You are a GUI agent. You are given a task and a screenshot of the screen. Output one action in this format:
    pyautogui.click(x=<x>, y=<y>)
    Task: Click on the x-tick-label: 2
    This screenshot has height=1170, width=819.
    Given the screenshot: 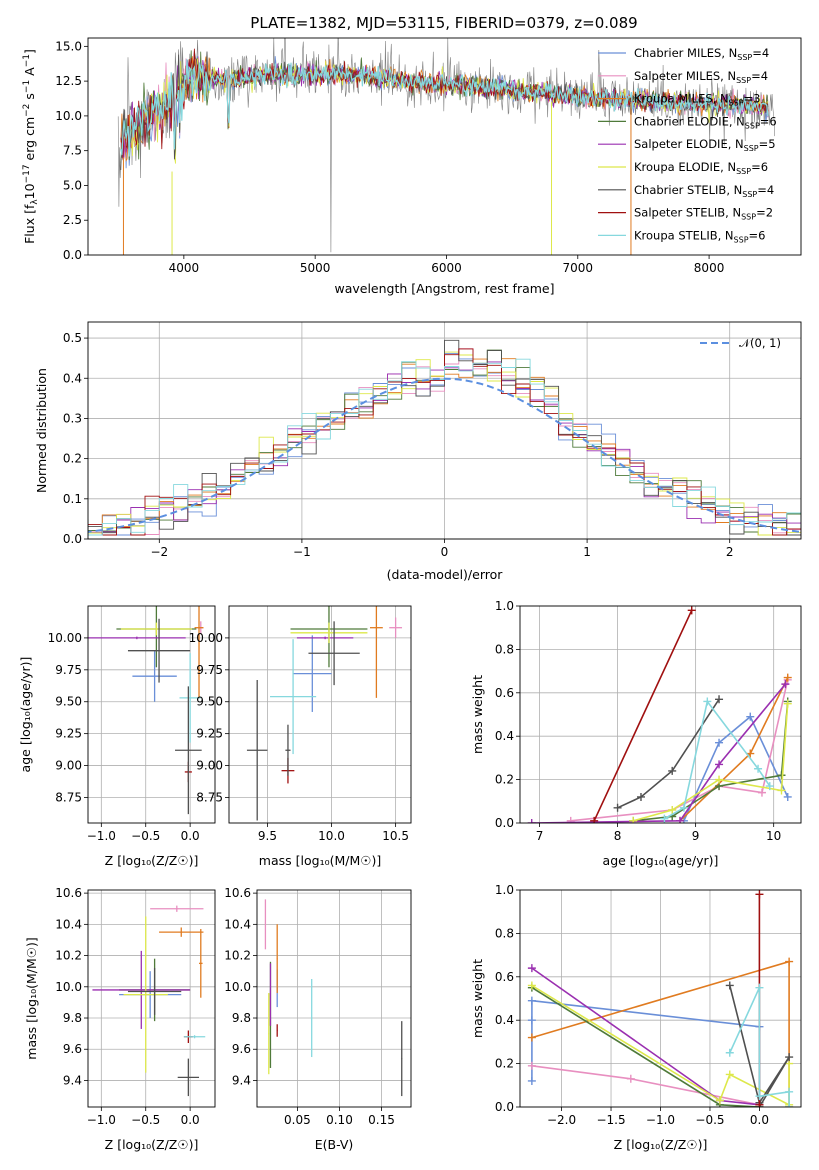 What is the action you would take?
    pyautogui.click(x=730, y=552)
    